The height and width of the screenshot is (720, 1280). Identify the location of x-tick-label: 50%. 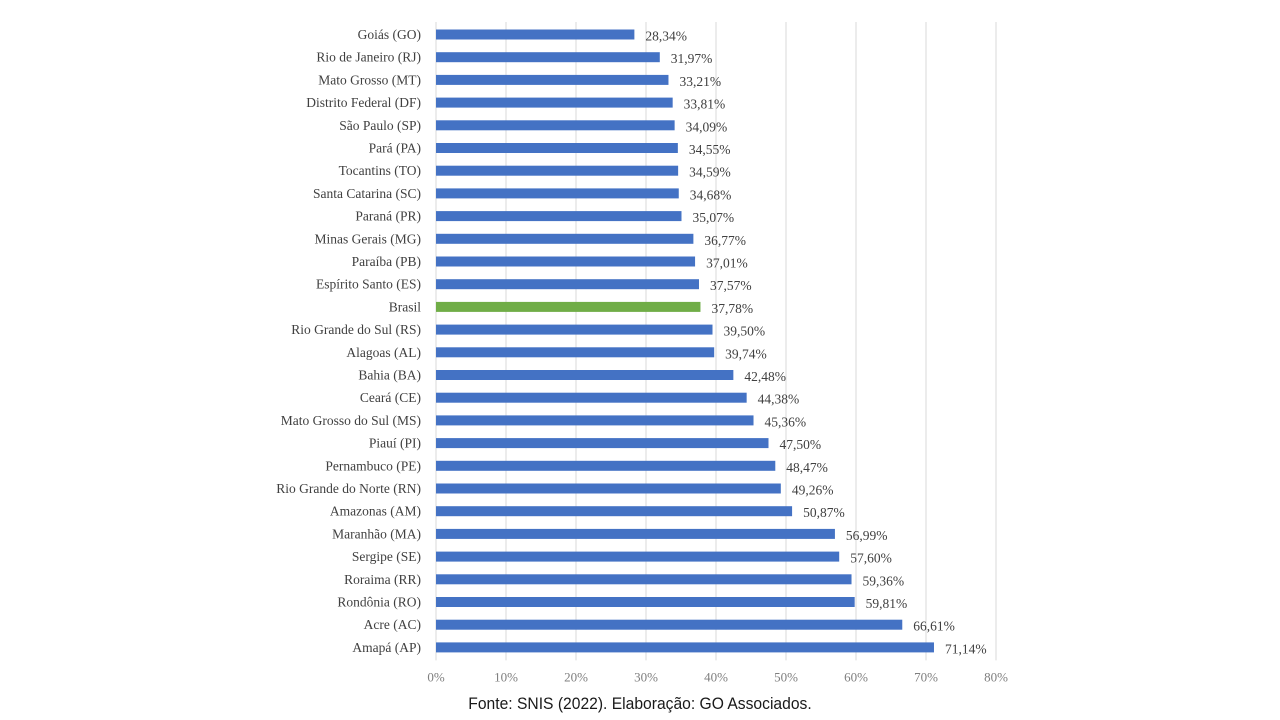
(786, 676).